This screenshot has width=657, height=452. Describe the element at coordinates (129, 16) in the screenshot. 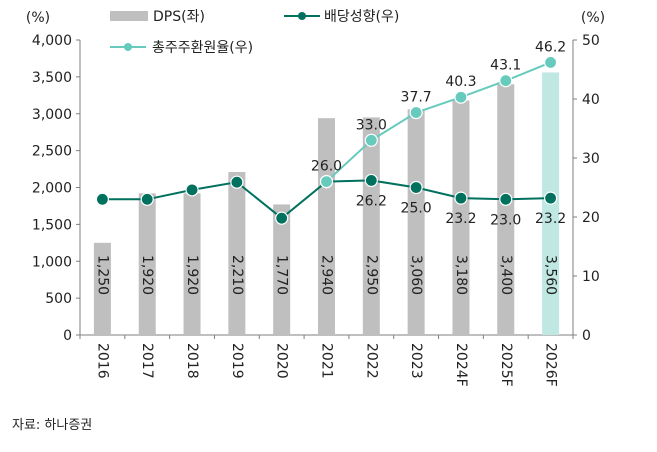

I see `legend-dps-swatch` at that location.